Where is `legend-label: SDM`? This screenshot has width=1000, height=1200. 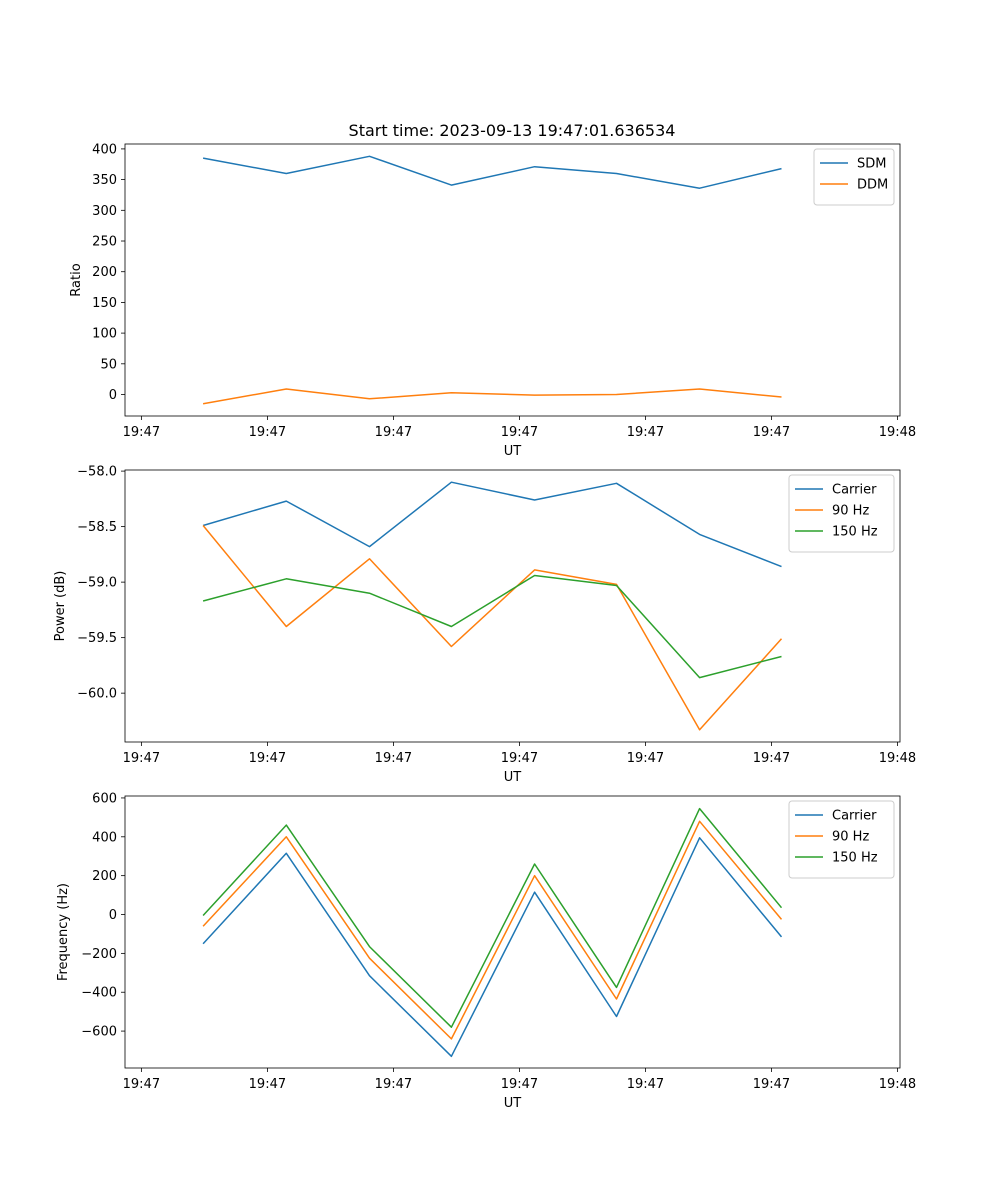
legend-label: SDM is located at coordinates (871, 164).